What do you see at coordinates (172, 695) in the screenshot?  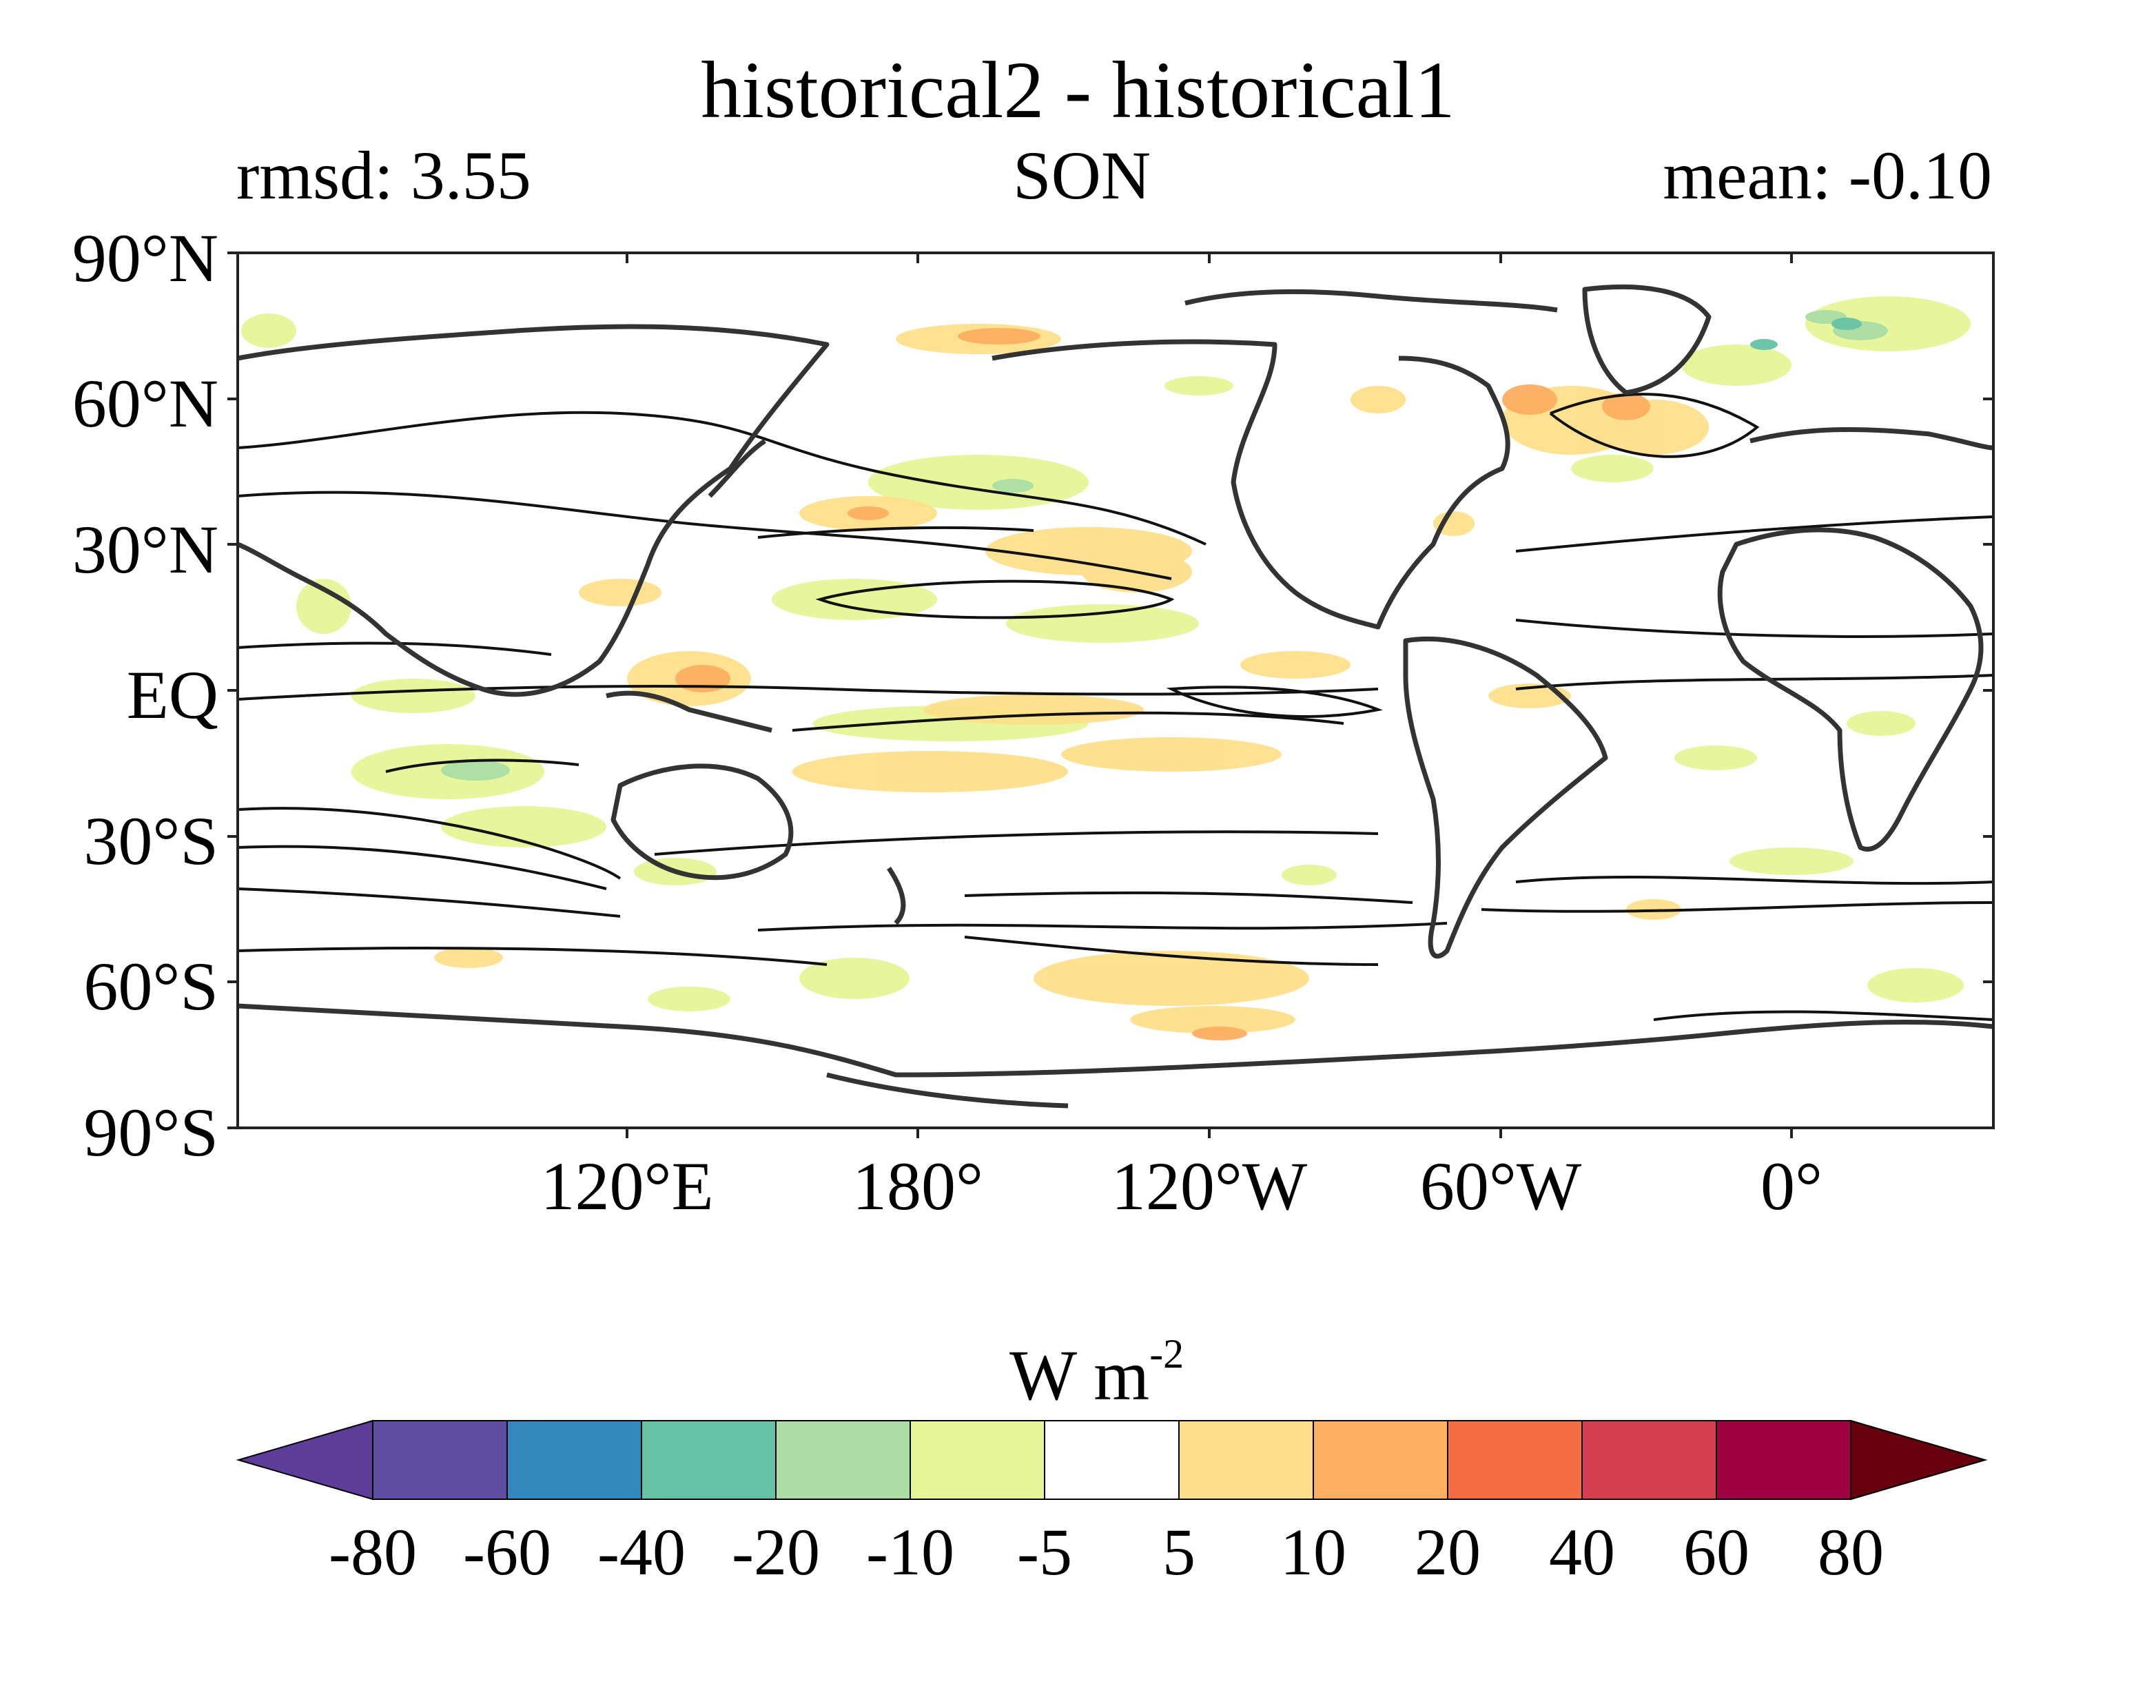 I see `lat-label-eq: EQ` at bounding box center [172, 695].